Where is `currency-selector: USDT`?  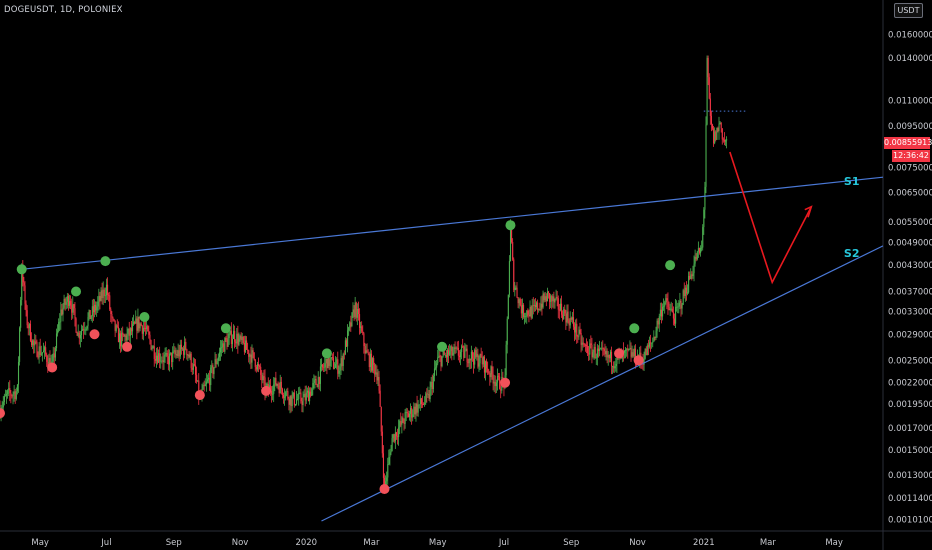
currency-selector: USDT is located at coordinates (908, 10).